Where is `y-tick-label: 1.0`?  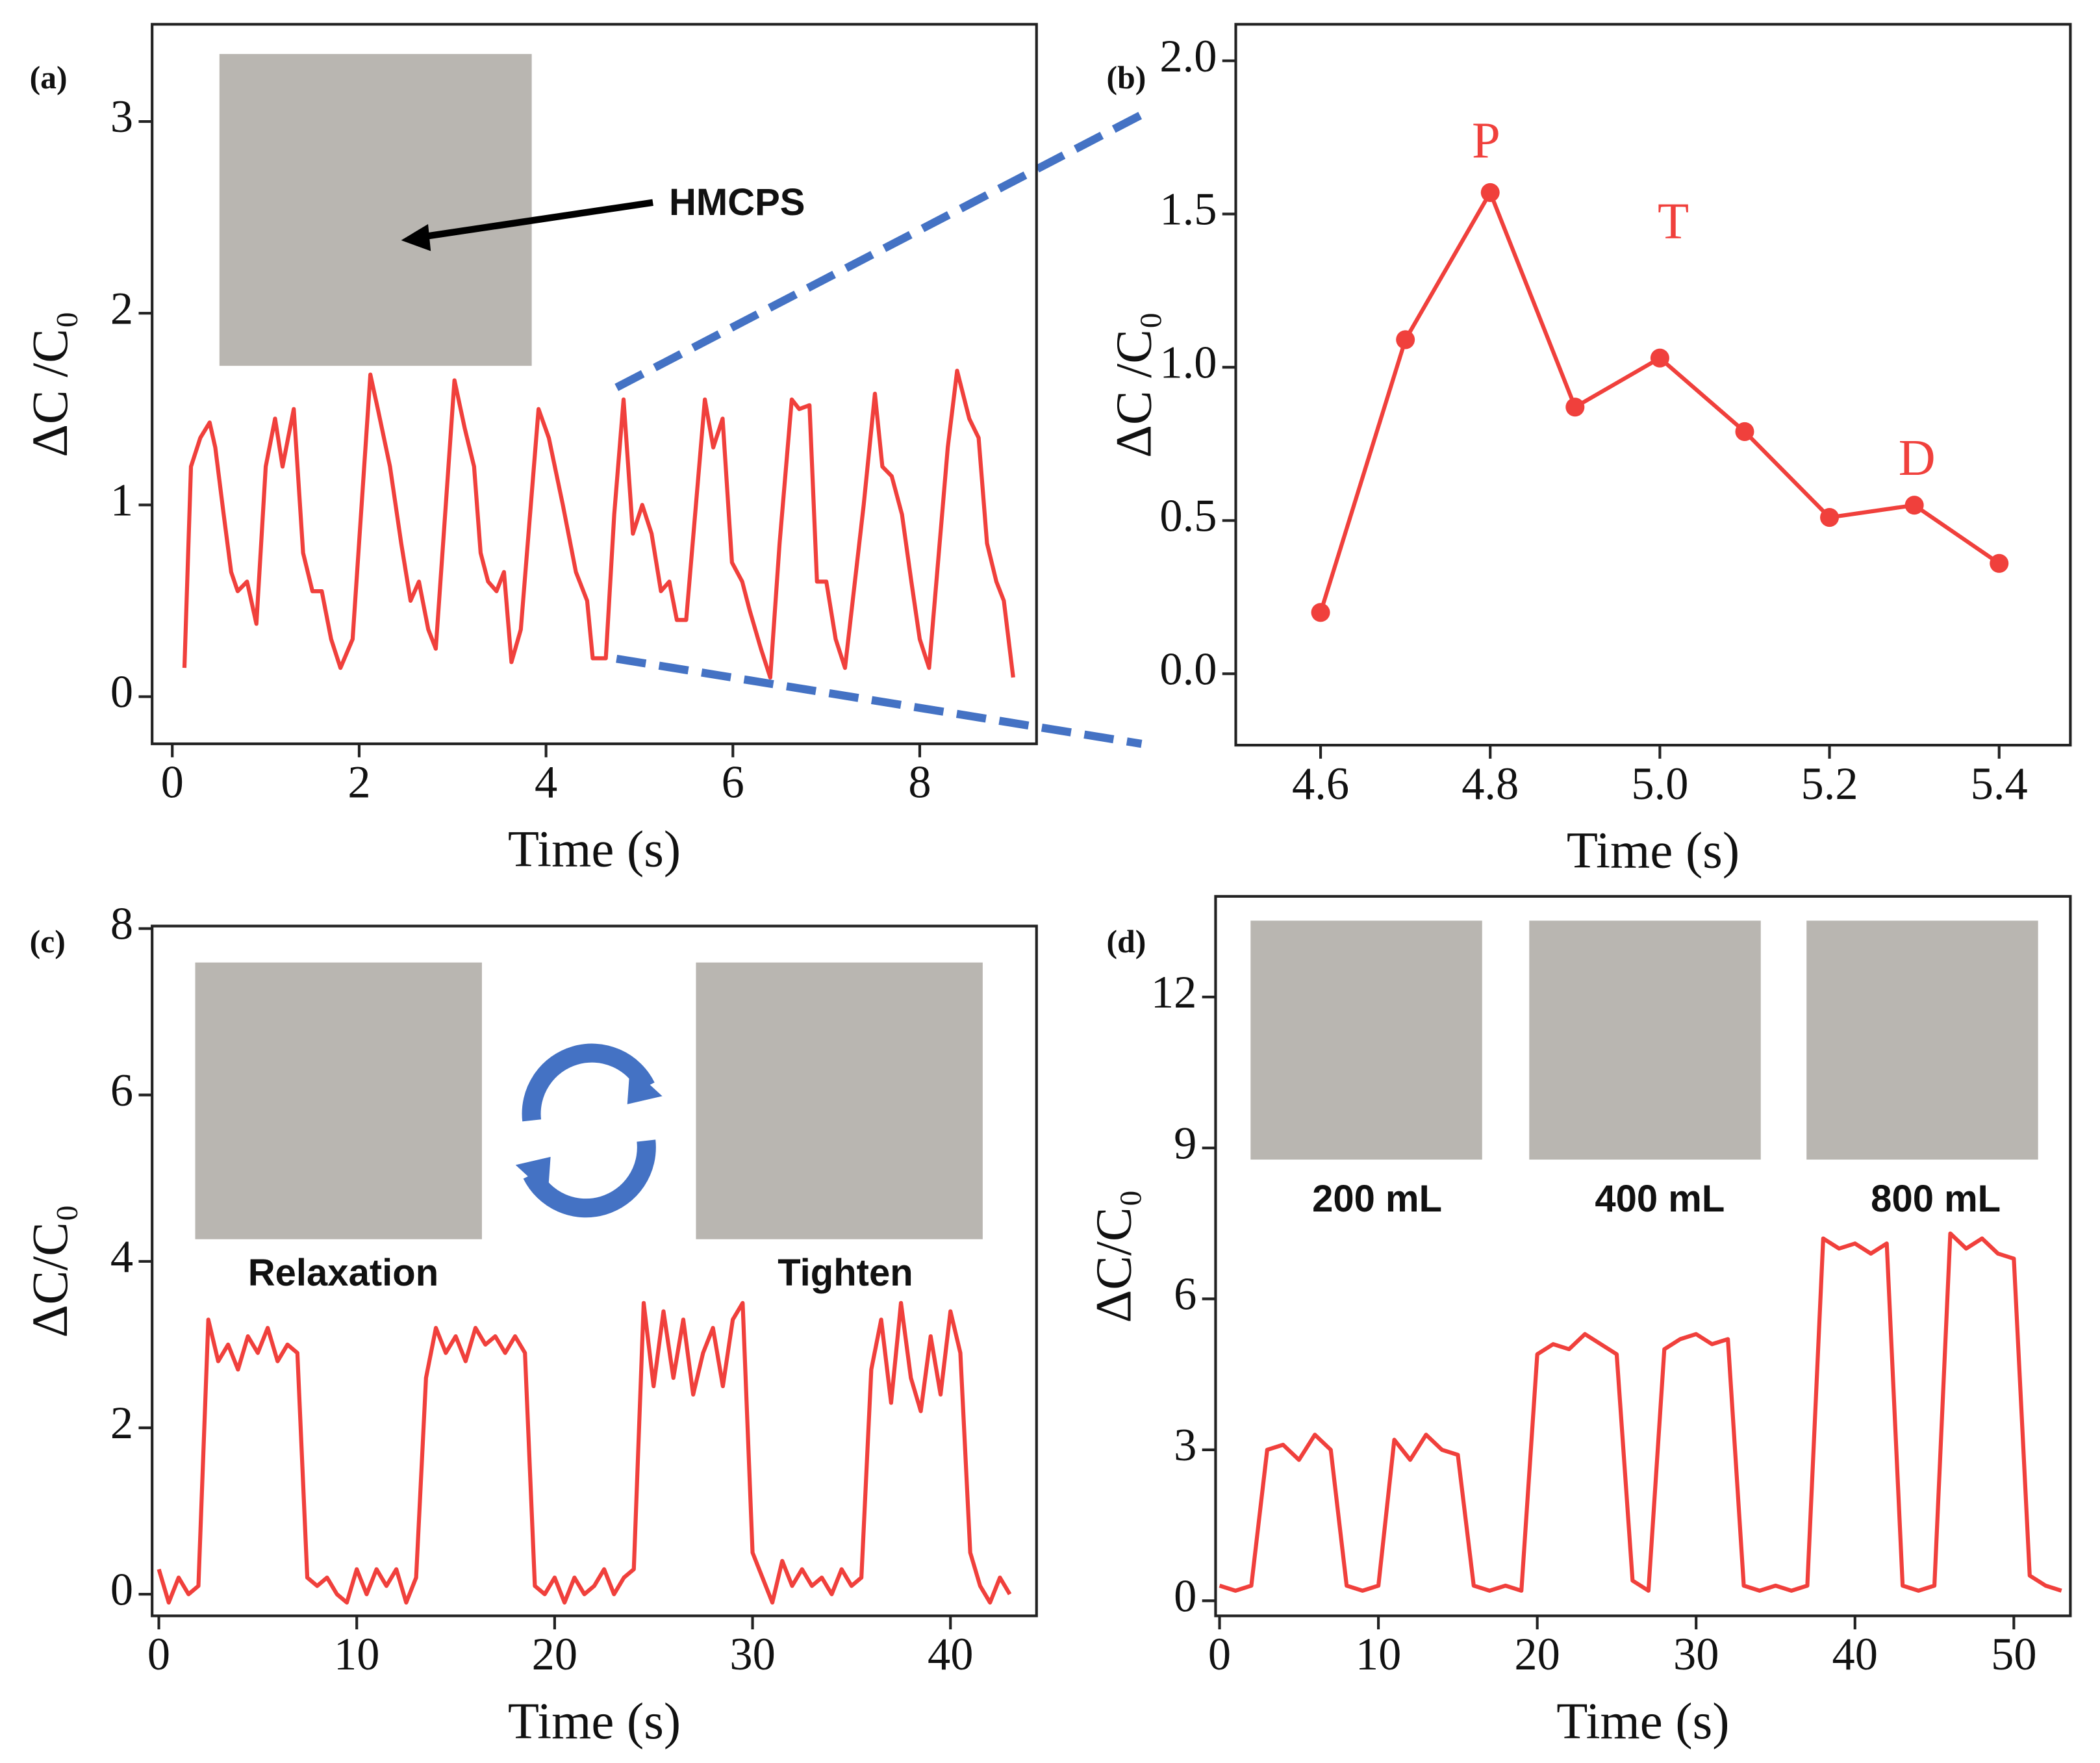 y-tick-label: 1.0 is located at coordinates (1188, 362).